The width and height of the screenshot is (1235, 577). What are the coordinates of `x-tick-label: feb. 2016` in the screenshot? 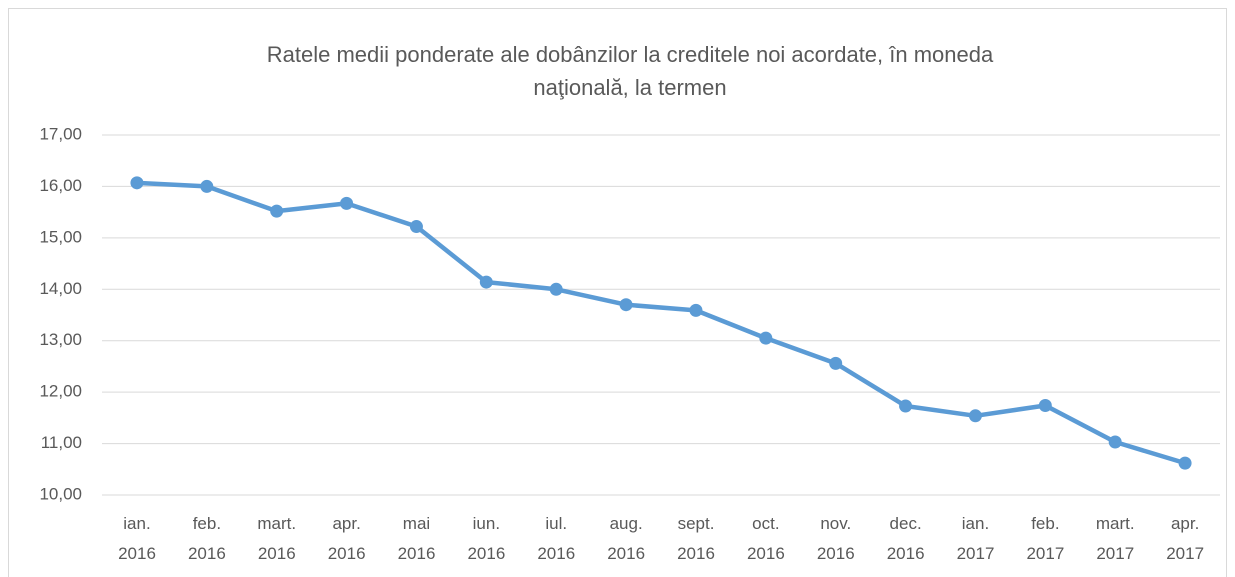 It's located at (206, 538).